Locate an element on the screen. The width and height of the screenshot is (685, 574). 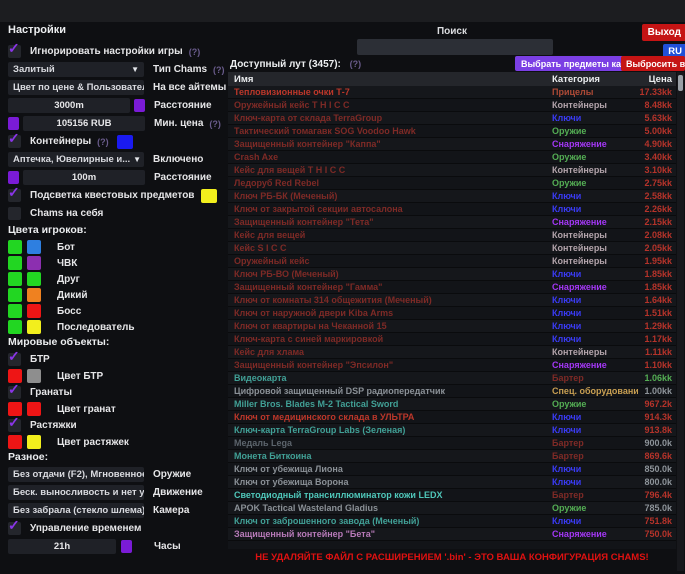
quest-highlight-checkbox: ✓ is located at coordinates (14, 193).